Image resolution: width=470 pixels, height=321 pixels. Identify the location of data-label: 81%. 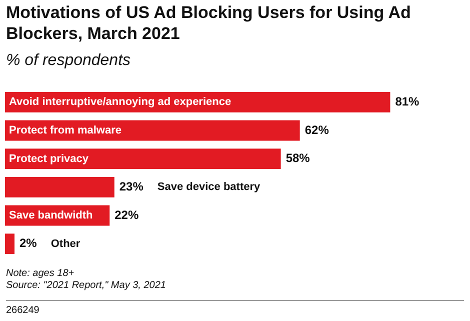
(407, 101).